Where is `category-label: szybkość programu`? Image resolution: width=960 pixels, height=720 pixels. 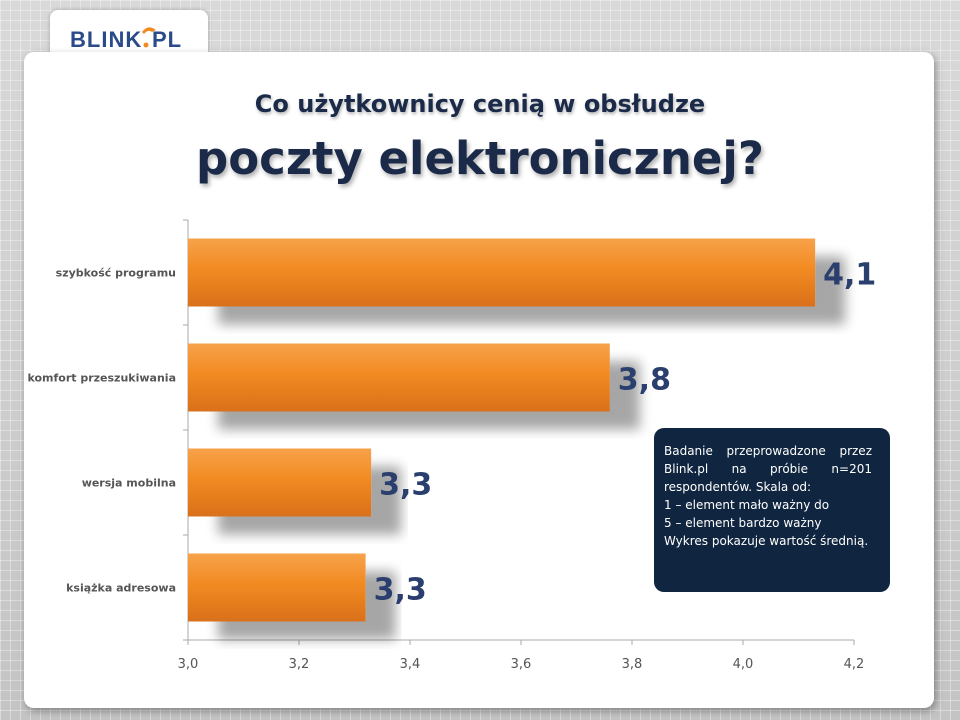 category-label: szybkość programu is located at coordinates (116, 273).